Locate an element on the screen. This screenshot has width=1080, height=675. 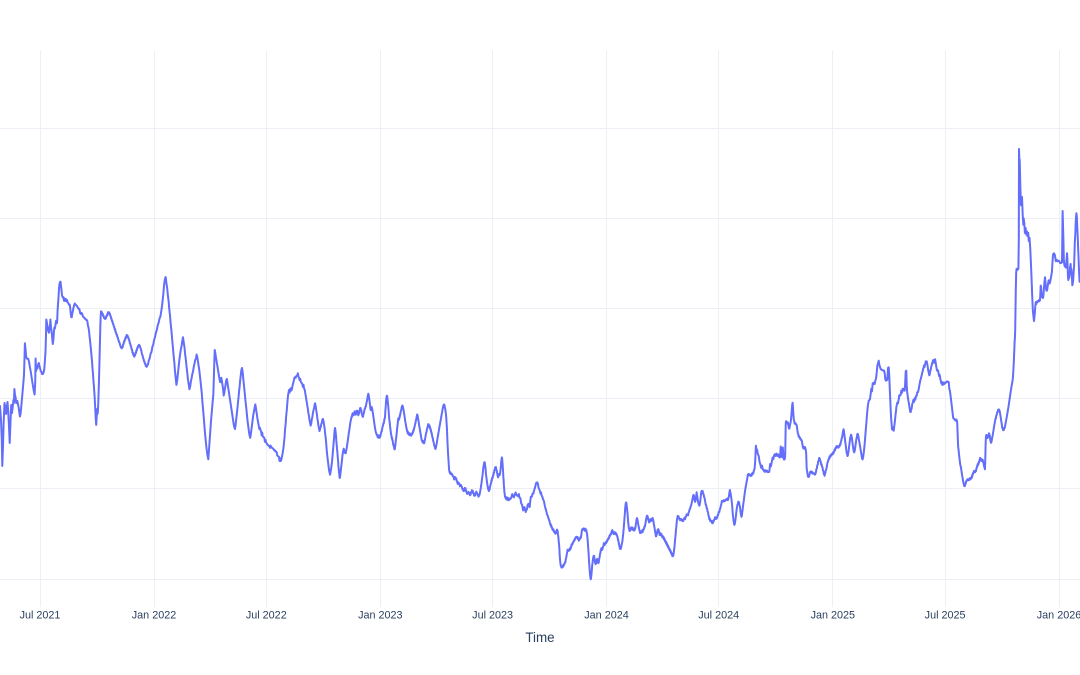
svg-text: Jan 2022 is located at coordinates (154, 615).